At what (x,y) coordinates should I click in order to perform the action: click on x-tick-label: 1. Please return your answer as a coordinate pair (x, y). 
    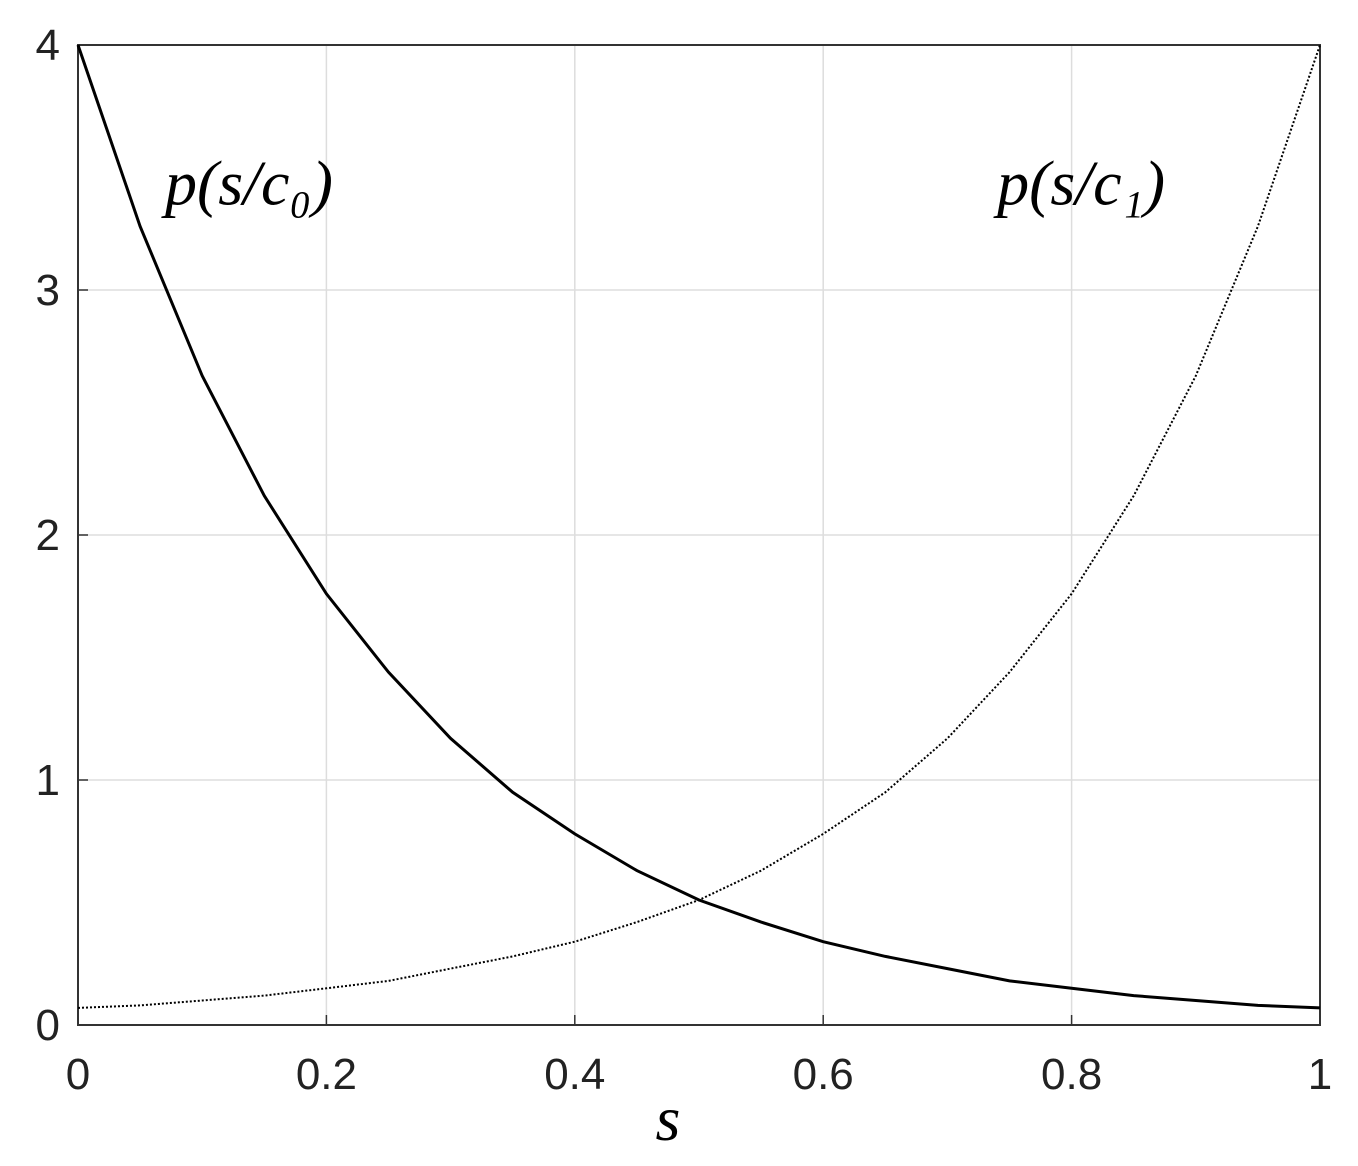
    Looking at the image, I should click on (1320, 1074).